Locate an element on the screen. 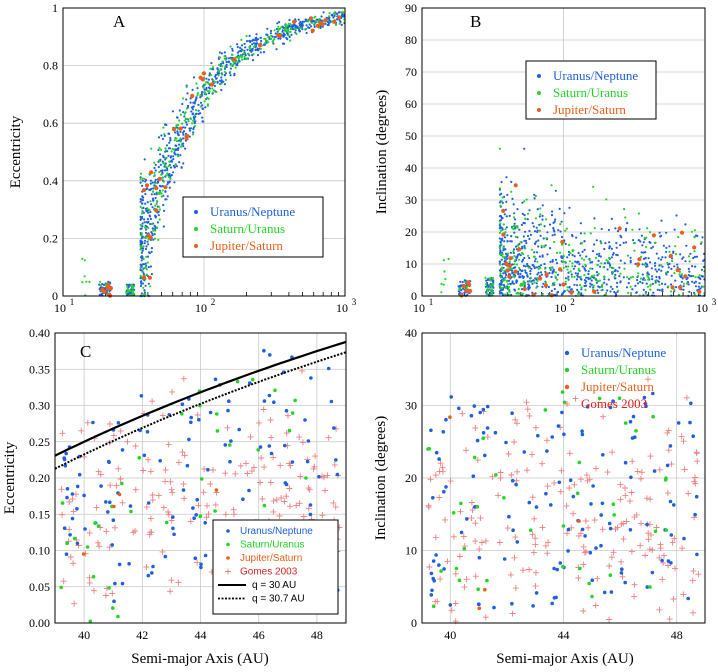  y-tick-label: 0.20 is located at coordinates (39, 478).